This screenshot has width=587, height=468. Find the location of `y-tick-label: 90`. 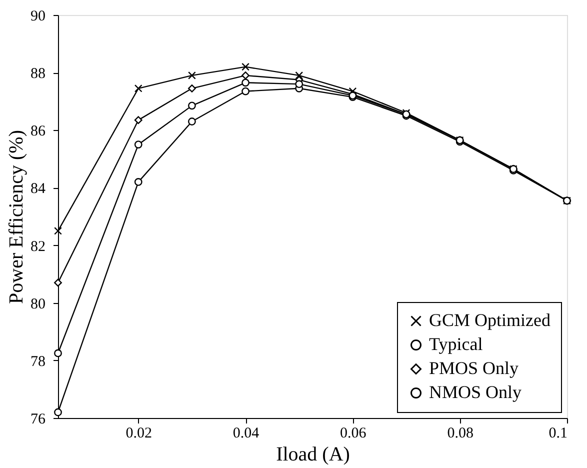

y-tick-label: 90 is located at coordinates (38, 16).